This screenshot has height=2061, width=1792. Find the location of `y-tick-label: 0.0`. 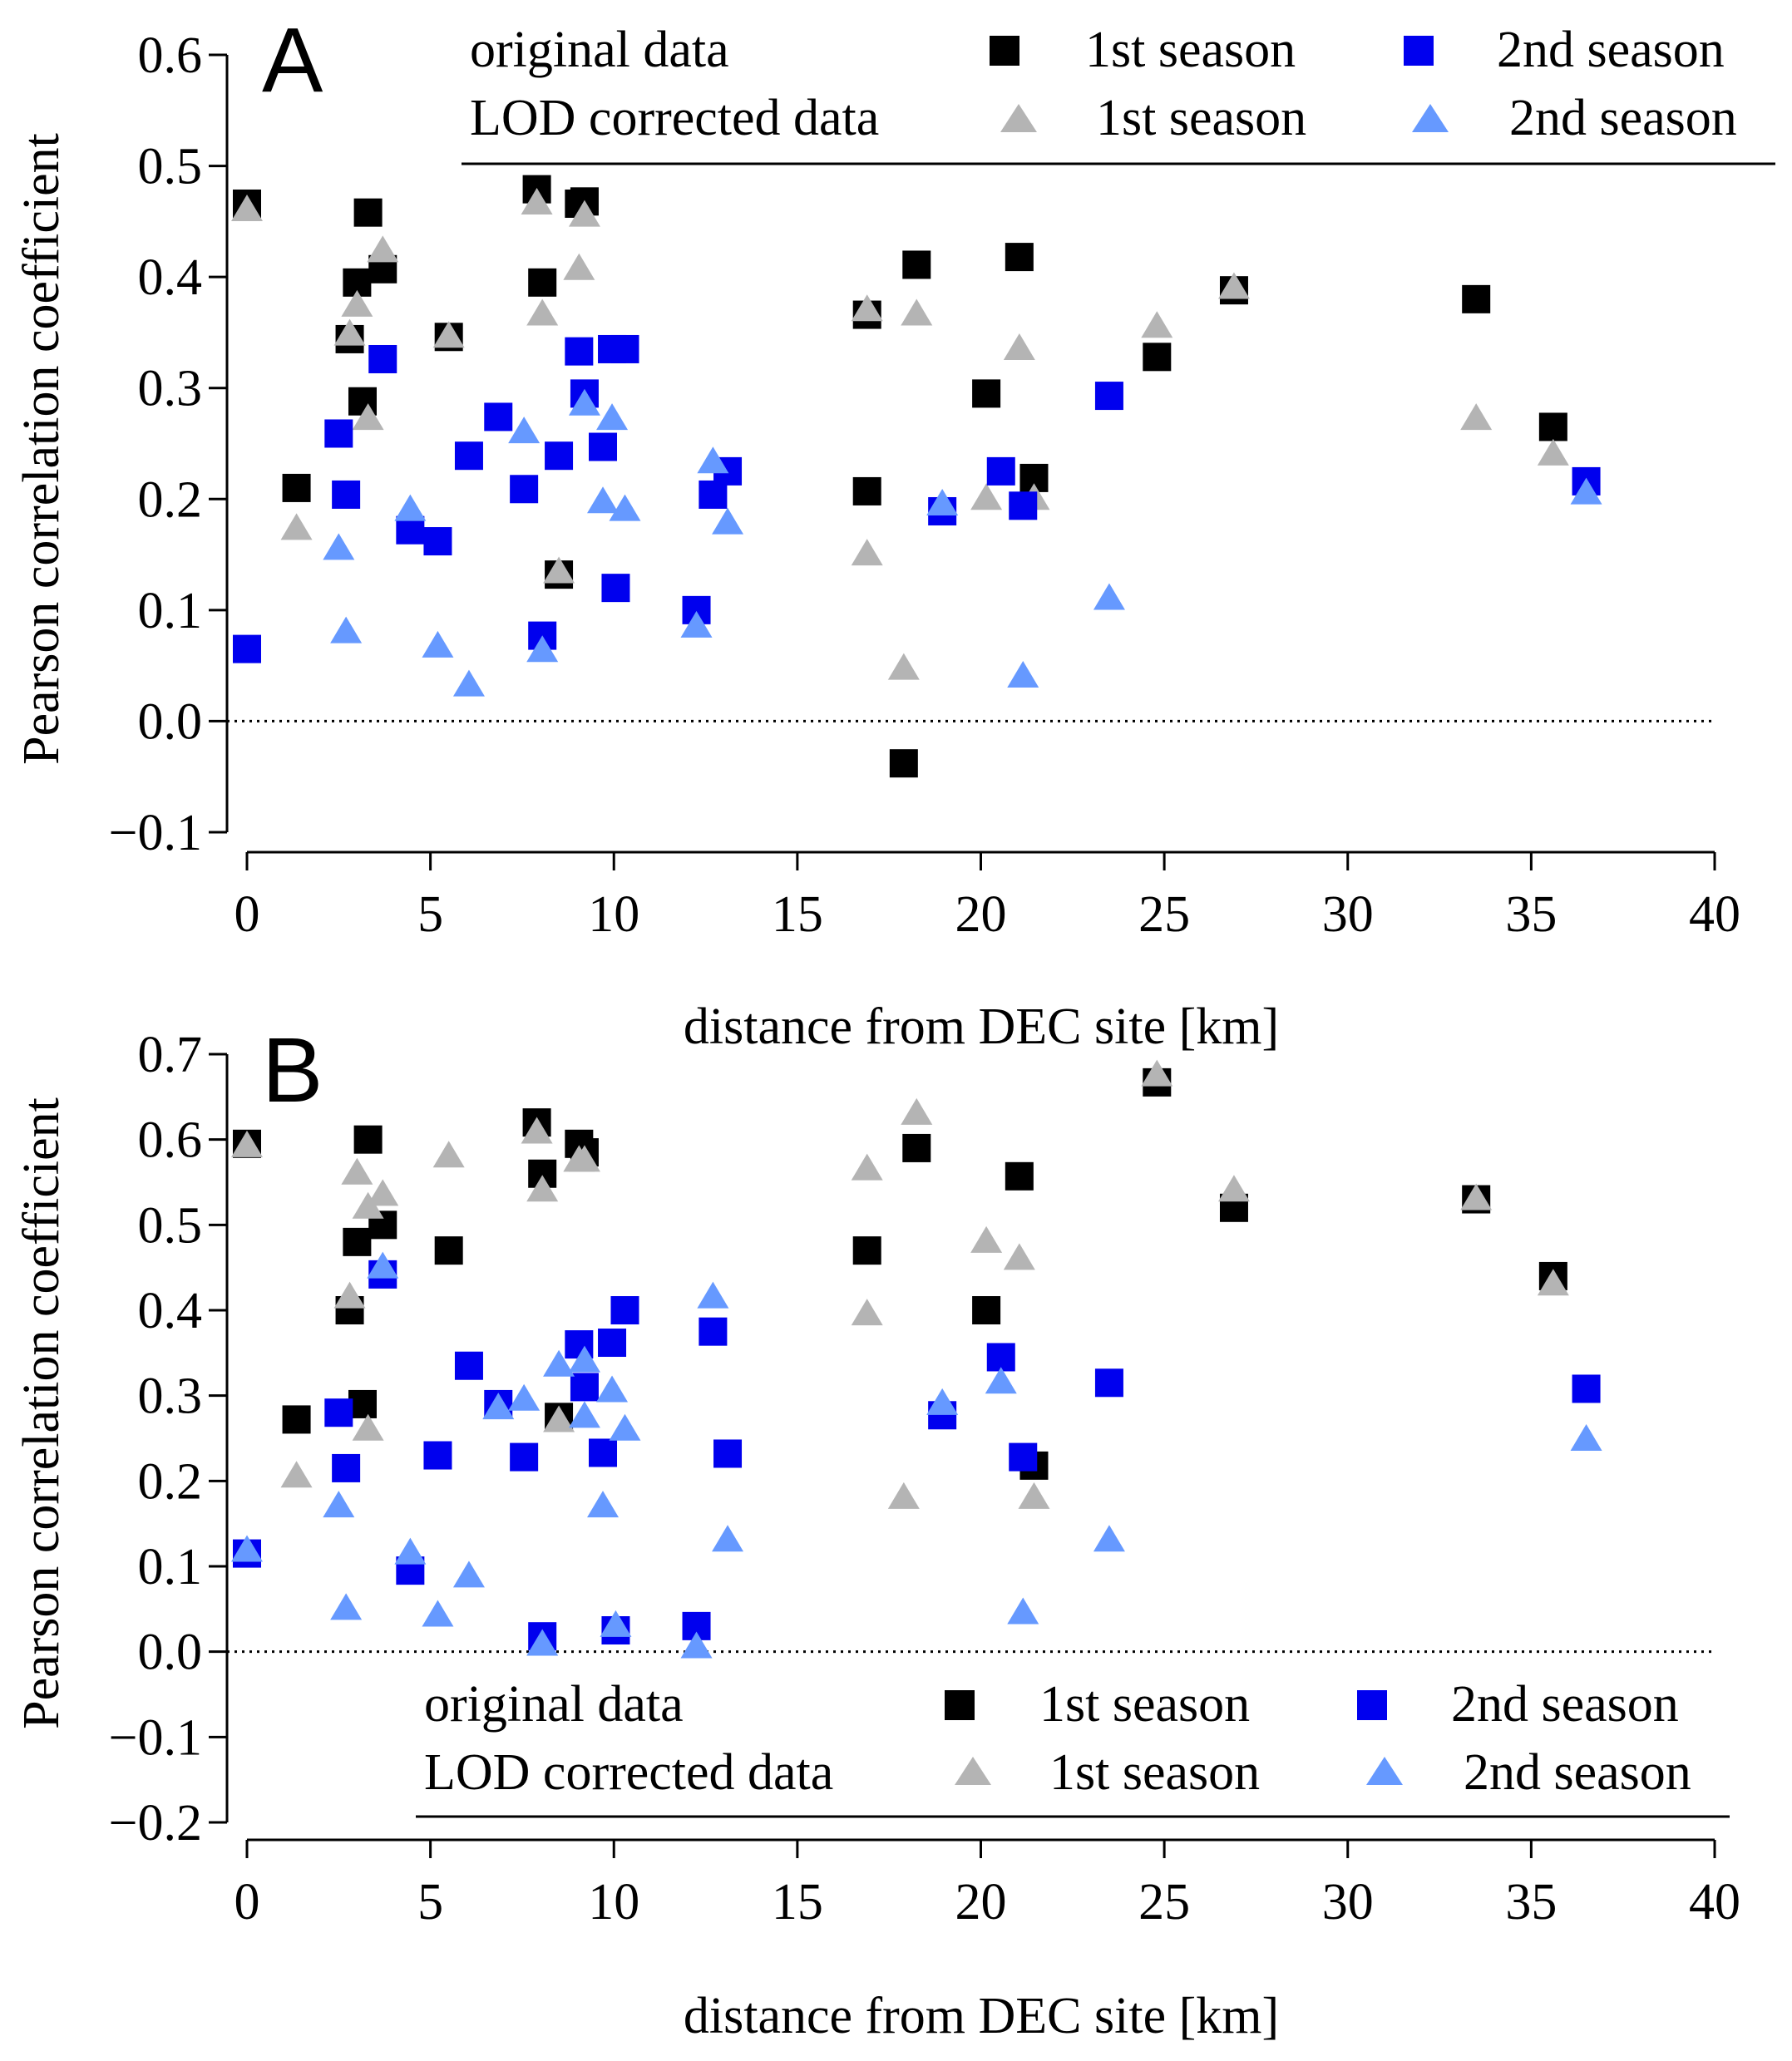

y-tick-label: 0.0 is located at coordinates (170, 1653).